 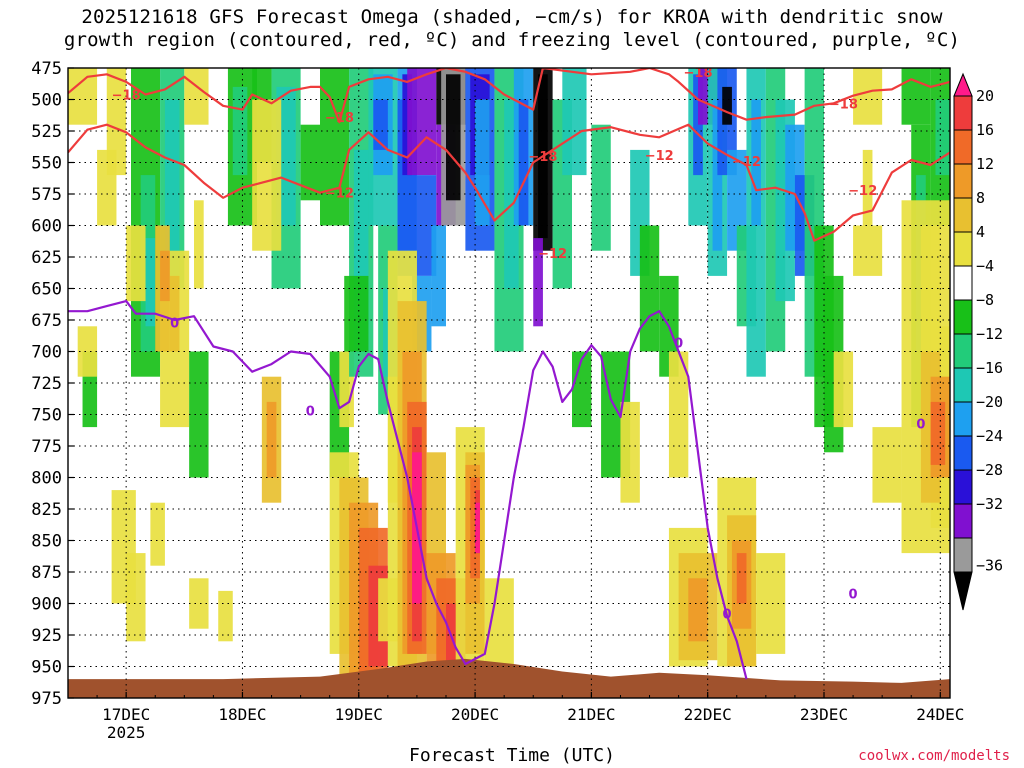 What do you see at coordinates (989, 470) in the screenshot?
I see `colorbar-label: −28` at bounding box center [989, 470].